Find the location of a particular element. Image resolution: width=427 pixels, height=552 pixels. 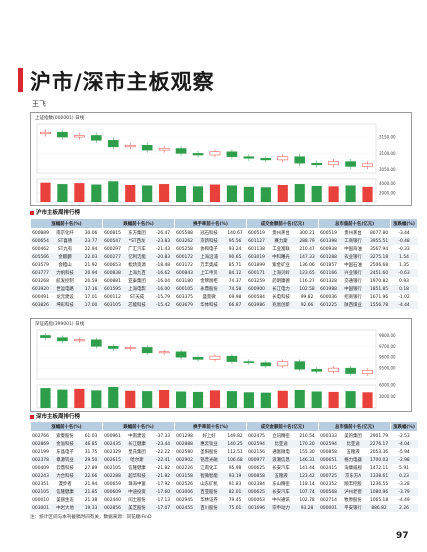

table-cell: 90.65 is located at coordinates (235, 257).